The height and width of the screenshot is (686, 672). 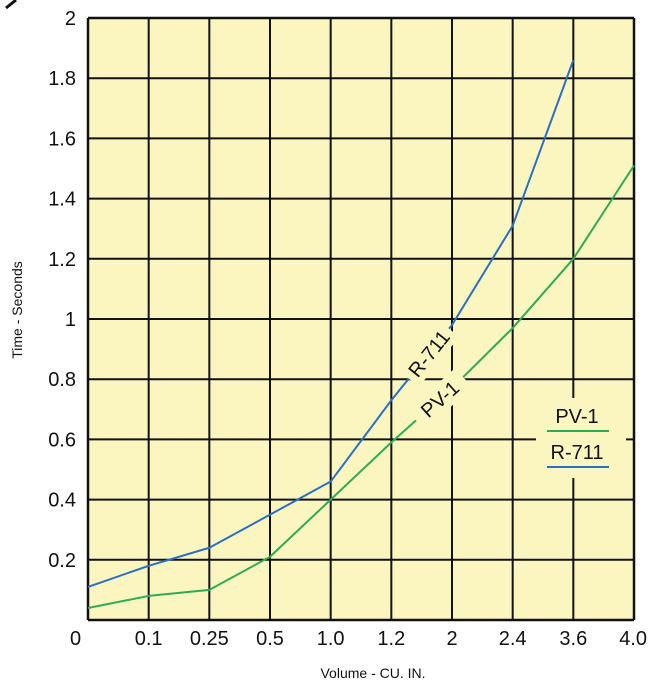 I want to click on legend-box, so click(x=581, y=438).